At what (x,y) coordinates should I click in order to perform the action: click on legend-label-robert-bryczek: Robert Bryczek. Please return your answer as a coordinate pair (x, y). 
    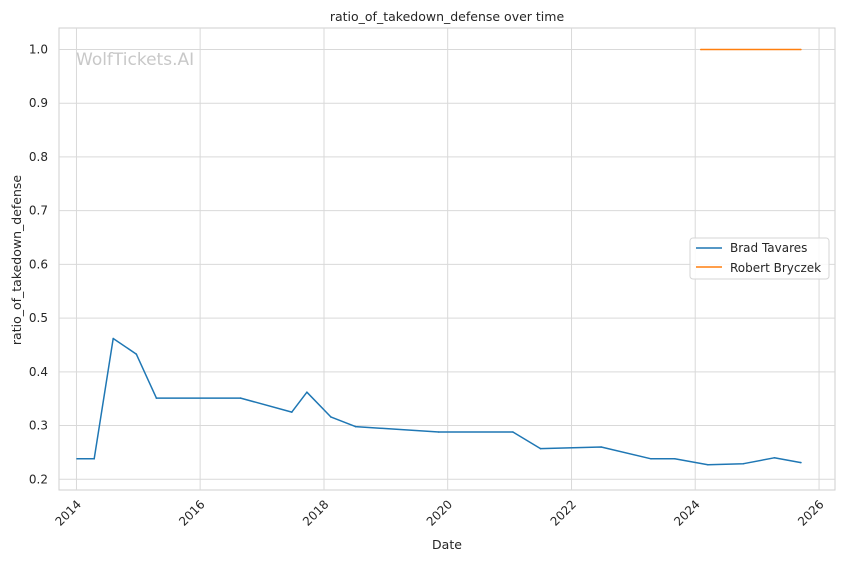
    Looking at the image, I should click on (775, 268).